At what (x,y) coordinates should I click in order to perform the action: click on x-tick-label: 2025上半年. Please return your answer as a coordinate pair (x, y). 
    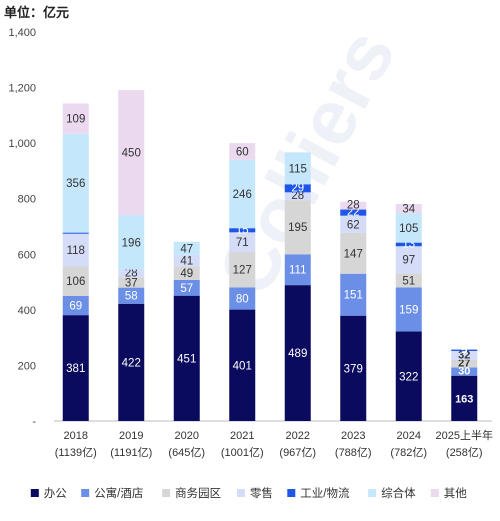
    Looking at the image, I should click on (464, 435).